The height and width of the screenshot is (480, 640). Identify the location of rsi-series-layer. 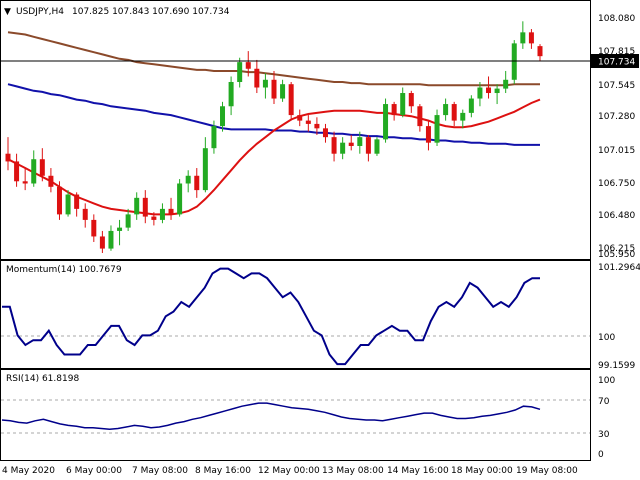
(271, 416).